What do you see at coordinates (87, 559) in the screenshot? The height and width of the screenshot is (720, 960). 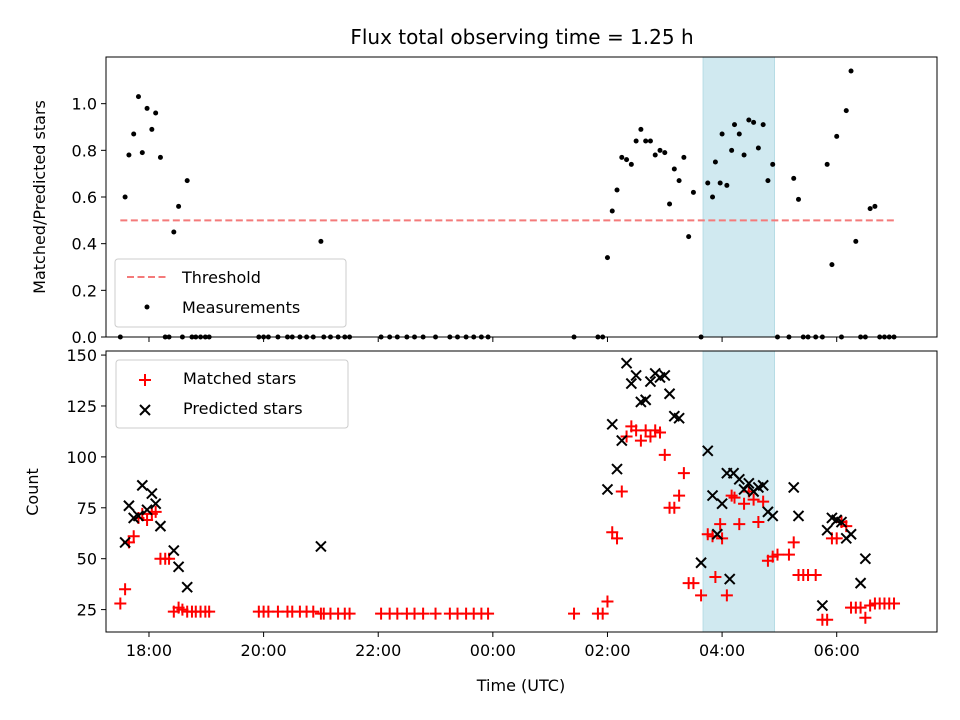 I see `y-tick-label: 50` at bounding box center [87, 559].